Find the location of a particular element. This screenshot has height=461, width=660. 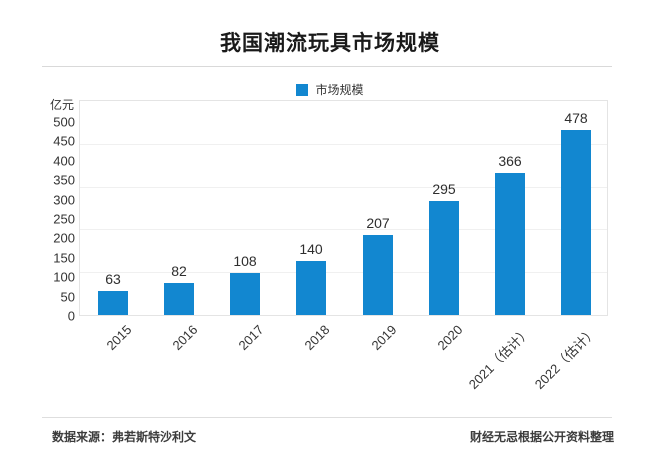

y-axis-tick-label: 50 is located at coordinates (67, 297).